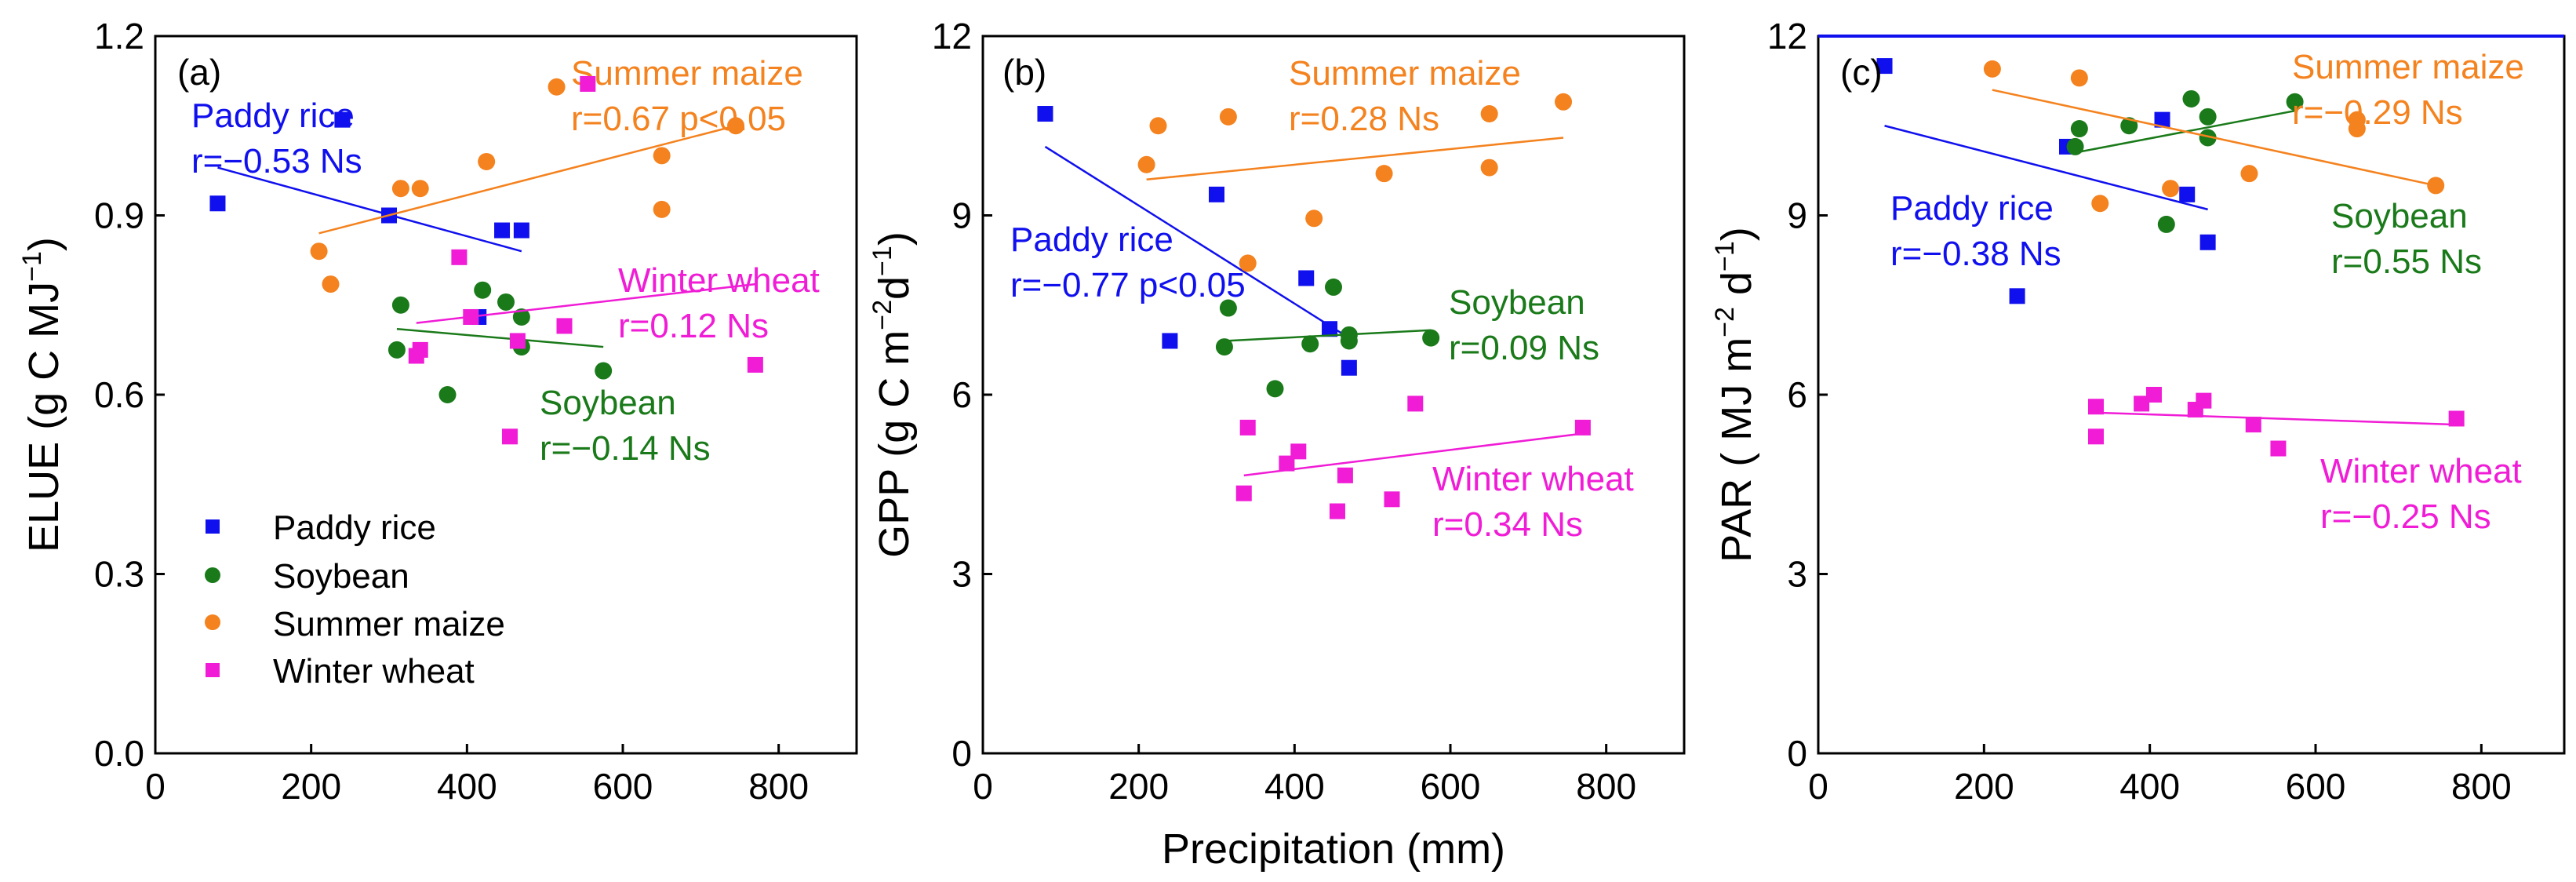  I want to click on y-axis-label-a: ELUE (g C MJ−1), so click(42, 394).